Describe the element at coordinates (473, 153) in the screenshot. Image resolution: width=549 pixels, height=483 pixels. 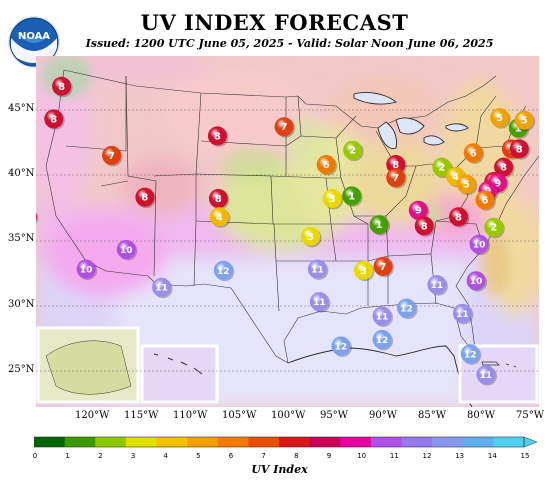
I see `uv-marker-label: 6` at that location.